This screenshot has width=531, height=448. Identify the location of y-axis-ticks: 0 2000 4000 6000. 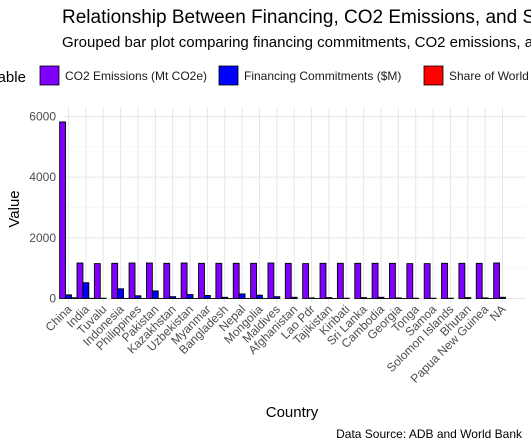
(42, 208).